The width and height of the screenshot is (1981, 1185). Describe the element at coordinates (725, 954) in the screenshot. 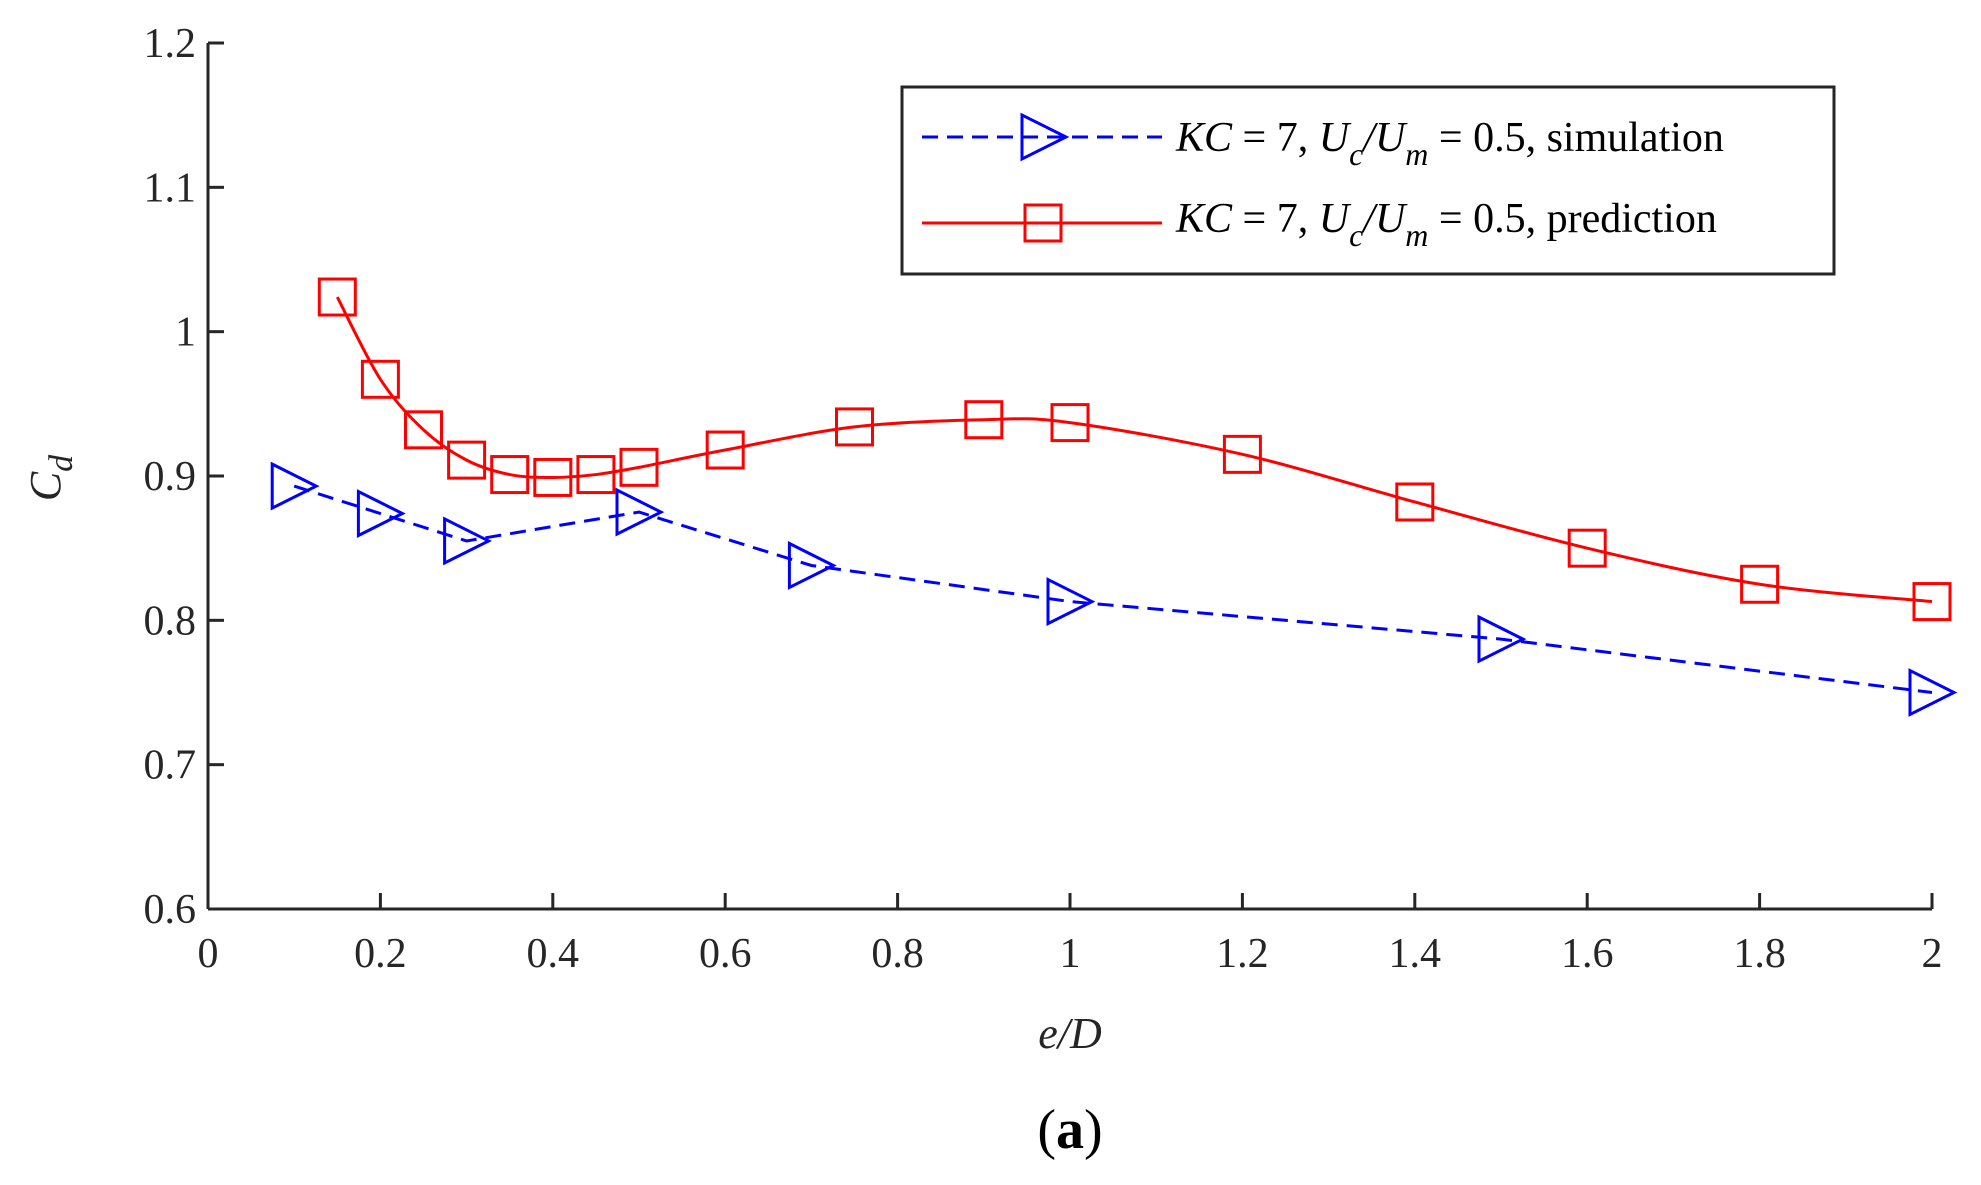

I see `x-tick-label: 0.6` at that location.